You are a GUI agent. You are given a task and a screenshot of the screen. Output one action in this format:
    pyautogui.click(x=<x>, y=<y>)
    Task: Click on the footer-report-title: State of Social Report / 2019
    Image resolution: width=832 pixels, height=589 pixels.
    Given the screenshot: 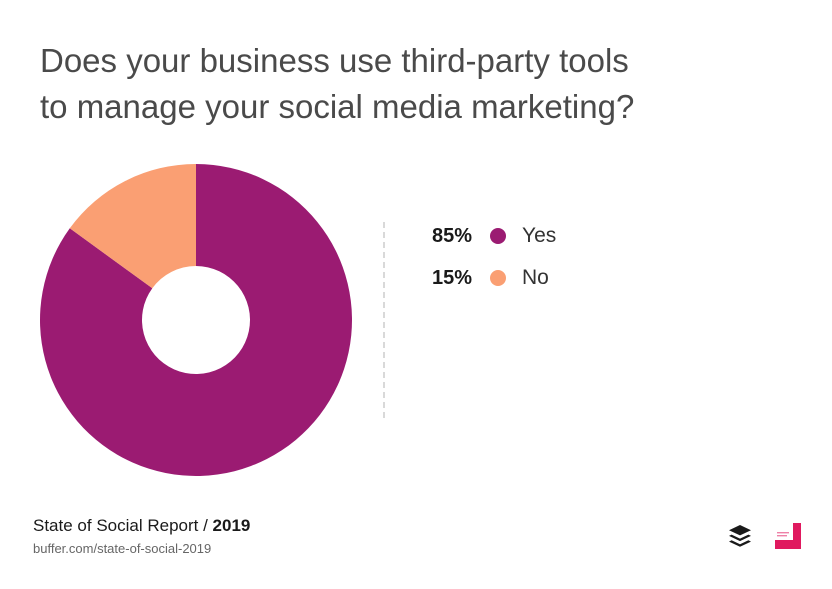 What is the action you would take?
    pyautogui.click(x=141, y=526)
    